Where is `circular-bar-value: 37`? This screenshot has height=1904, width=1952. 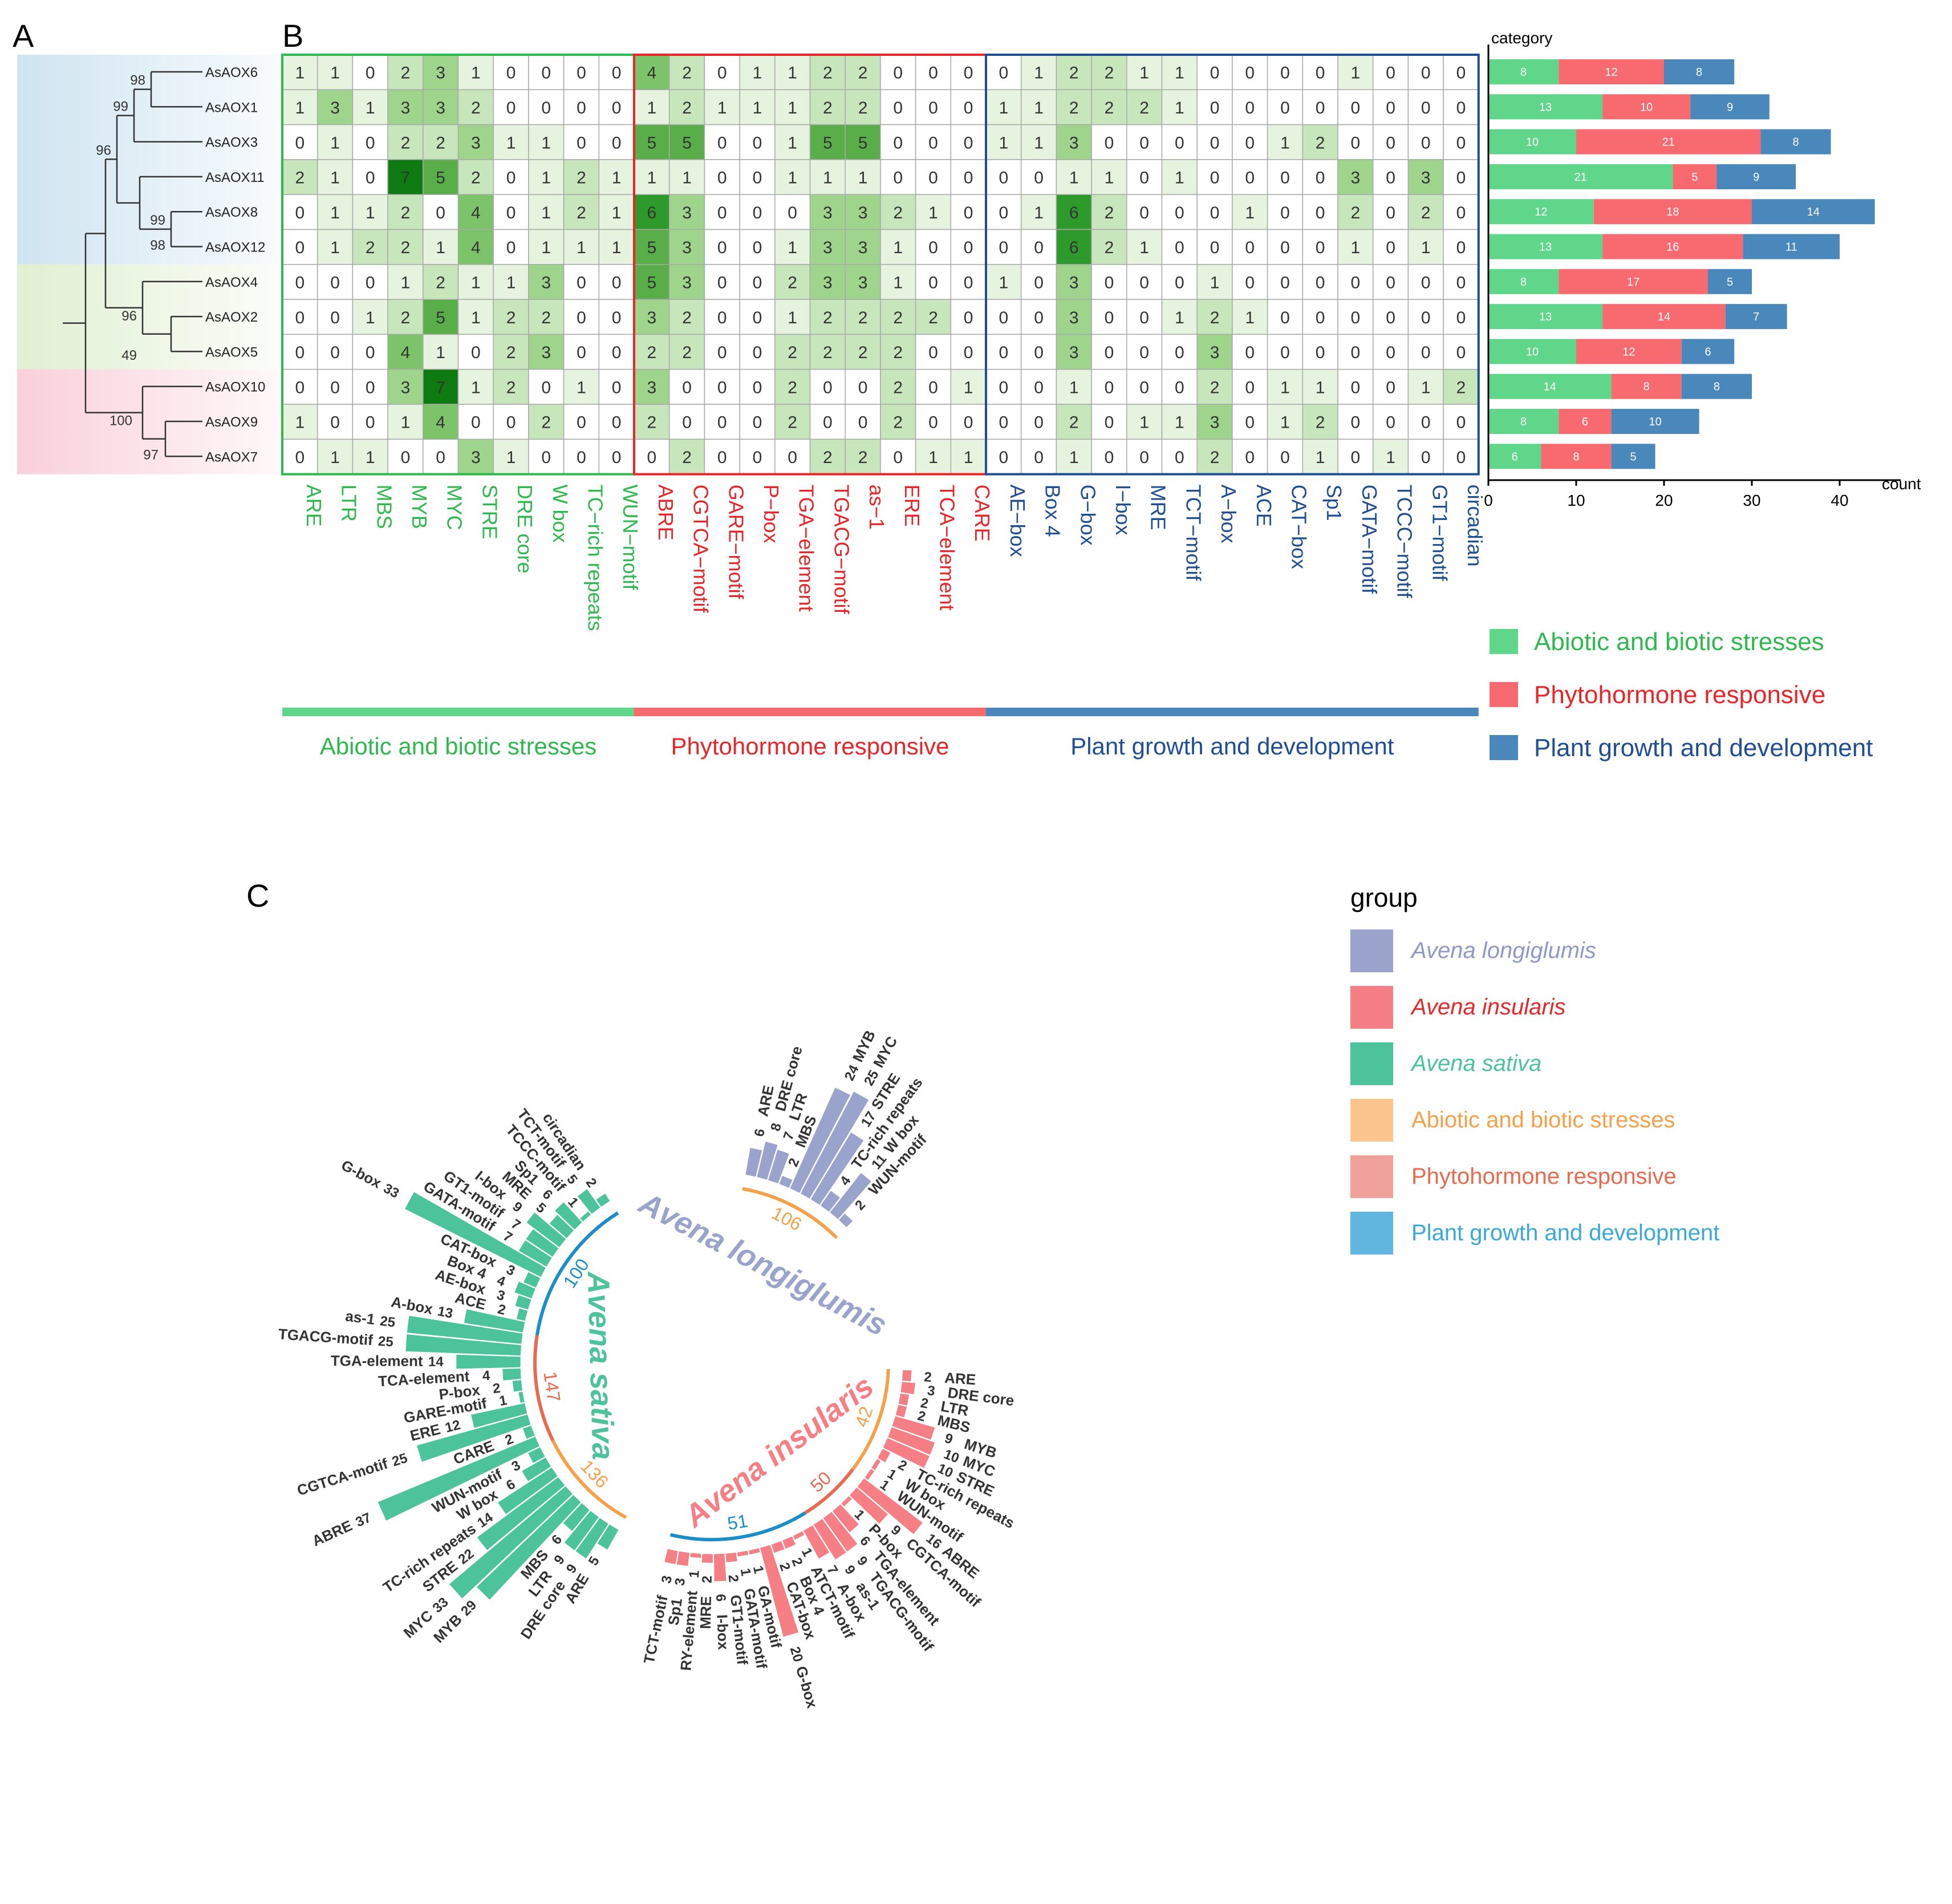 circular-bar-value: 37 is located at coordinates (364, 1520).